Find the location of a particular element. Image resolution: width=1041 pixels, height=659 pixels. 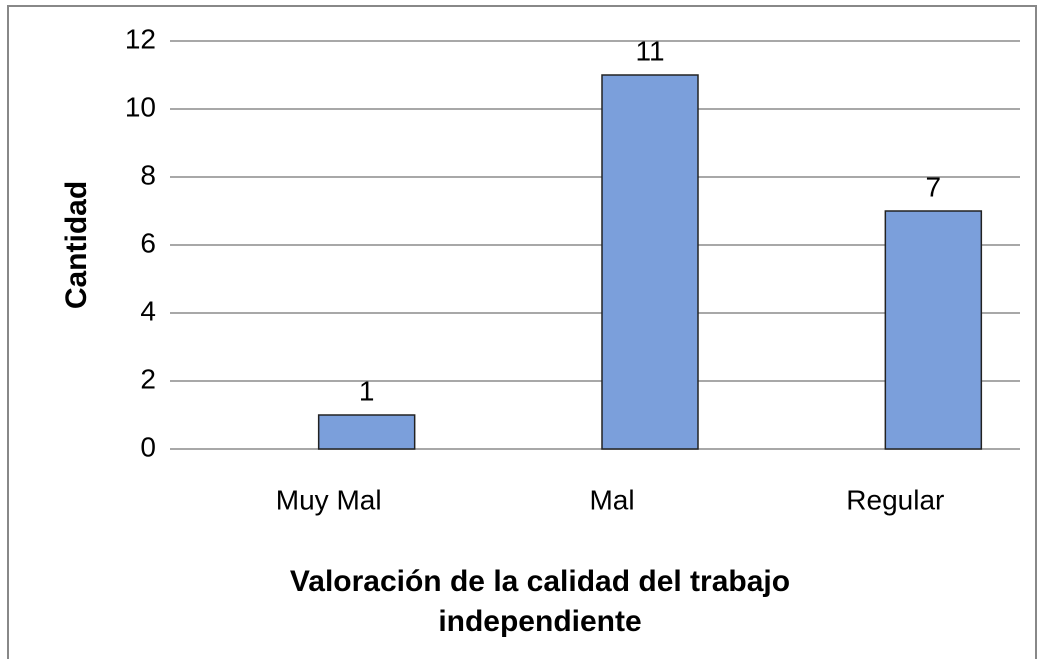

data-label: 1 is located at coordinates (367, 390).